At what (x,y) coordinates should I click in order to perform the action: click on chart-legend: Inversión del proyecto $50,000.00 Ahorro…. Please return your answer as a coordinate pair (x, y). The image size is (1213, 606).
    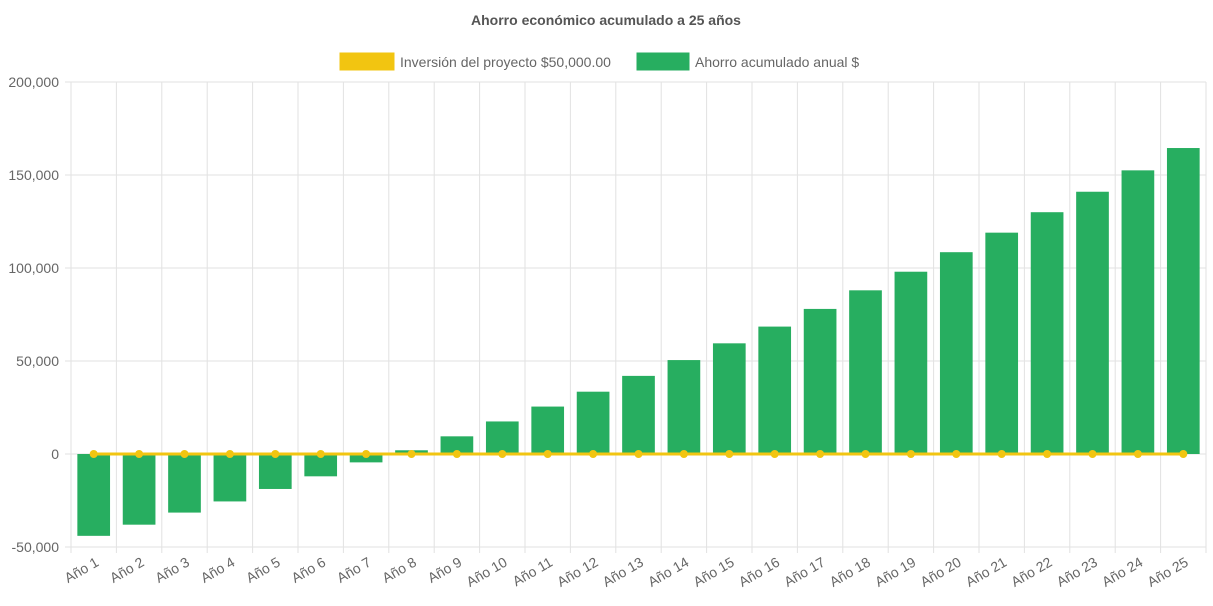
    Looking at the image, I should click on (599, 61).